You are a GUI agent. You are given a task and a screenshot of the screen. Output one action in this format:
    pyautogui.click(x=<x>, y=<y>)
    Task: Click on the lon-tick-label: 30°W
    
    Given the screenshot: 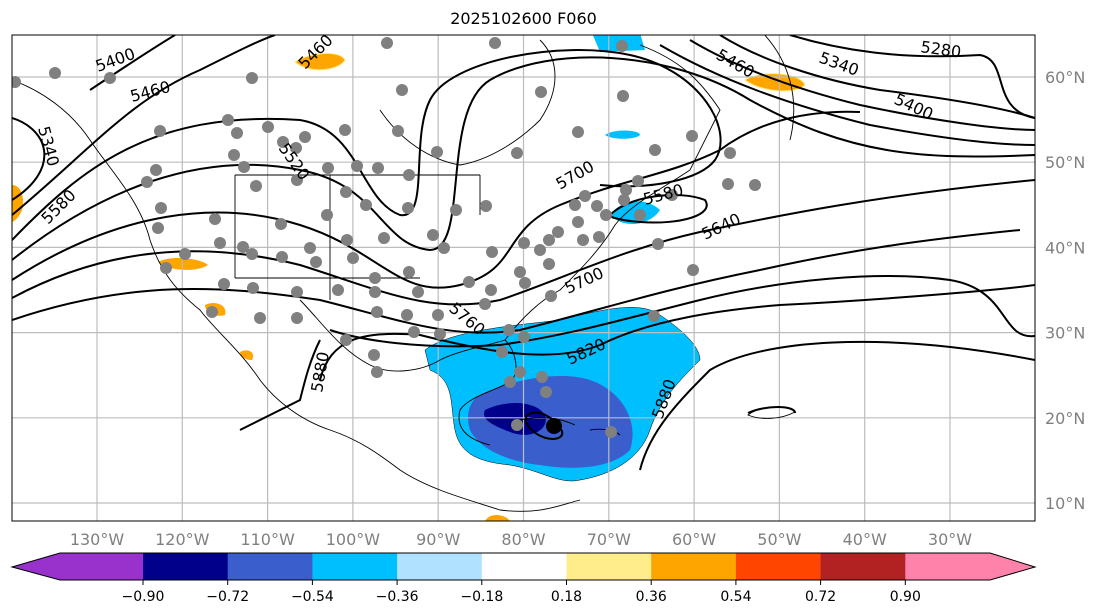 What is the action you would take?
    pyautogui.click(x=950, y=539)
    